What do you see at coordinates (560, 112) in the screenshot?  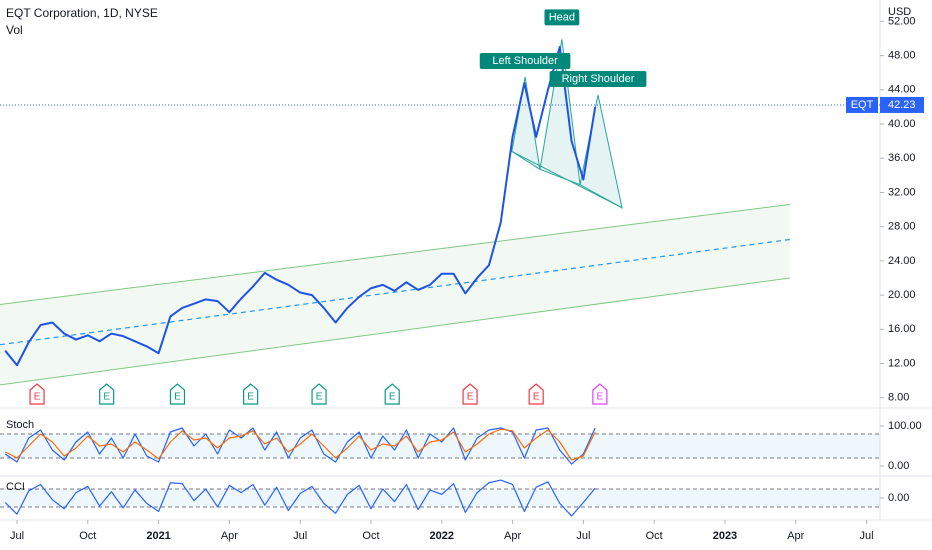 I see `pattern-triangle` at bounding box center [560, 112].